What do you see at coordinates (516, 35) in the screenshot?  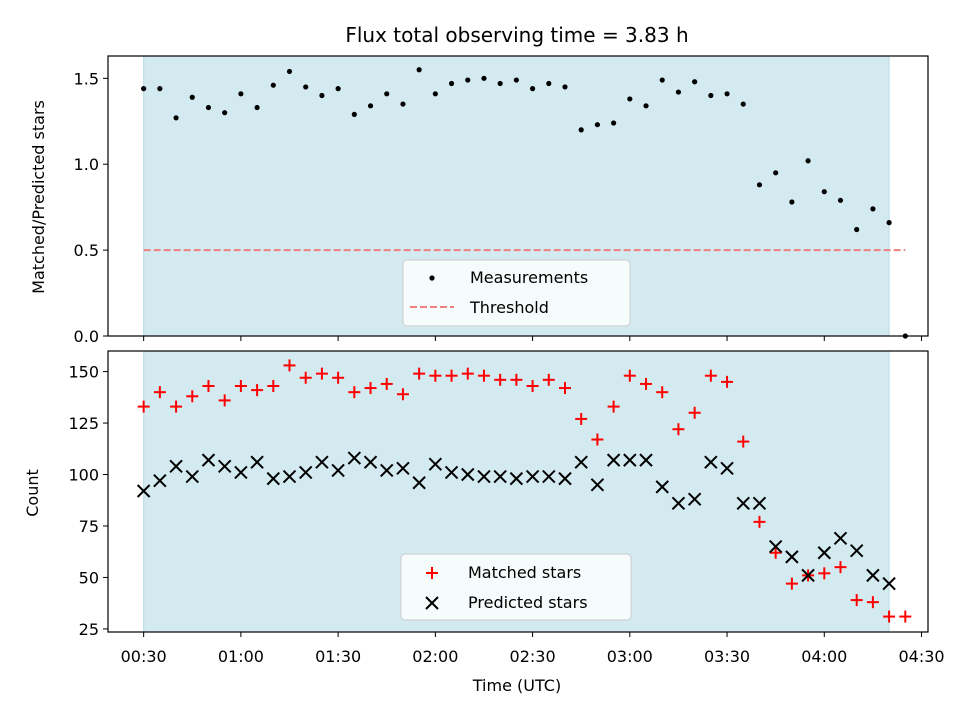 I see `chart-title: Flux total observing time = 3.83 h` at bounding box center [516, 35].